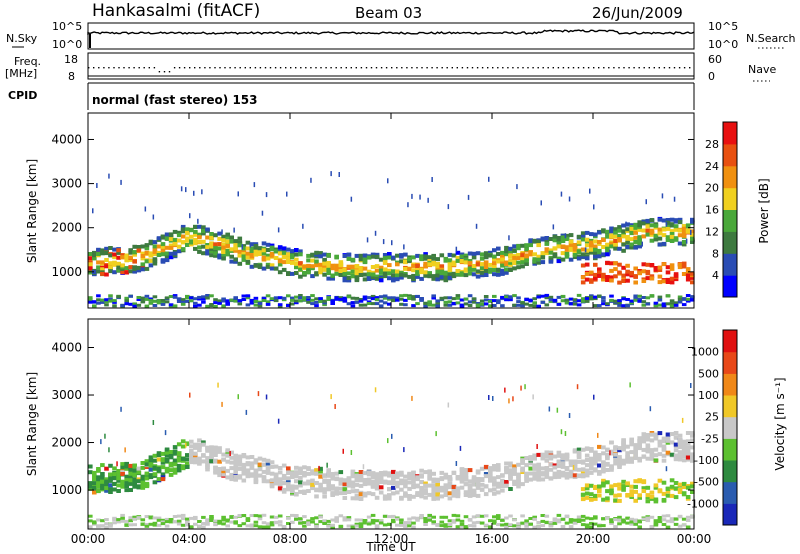 Image resolution: width=800 pixels, height=554 pixels. I want to click on x-axis-label: Time UT, so click(390, 547).